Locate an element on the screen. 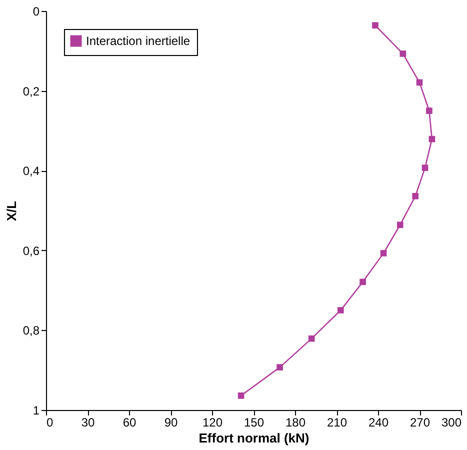 This screenshot has width=467, height=450. y-tick-label: 1 is located at coordinates (36, 411).